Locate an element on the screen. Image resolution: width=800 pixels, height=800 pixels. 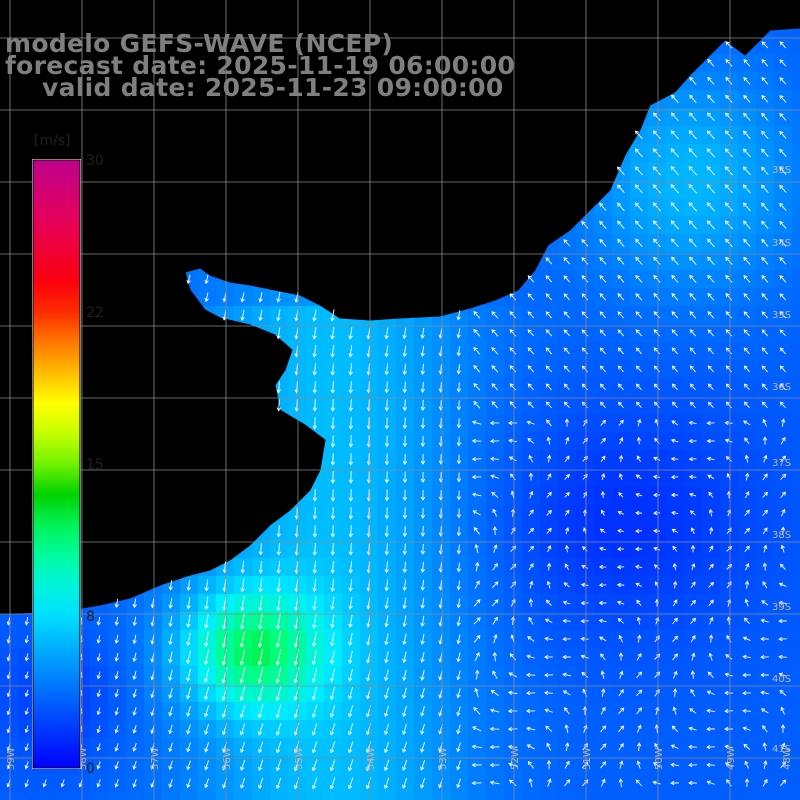
colorbar-tick-label: 8 is located at coordinates (90, 617).